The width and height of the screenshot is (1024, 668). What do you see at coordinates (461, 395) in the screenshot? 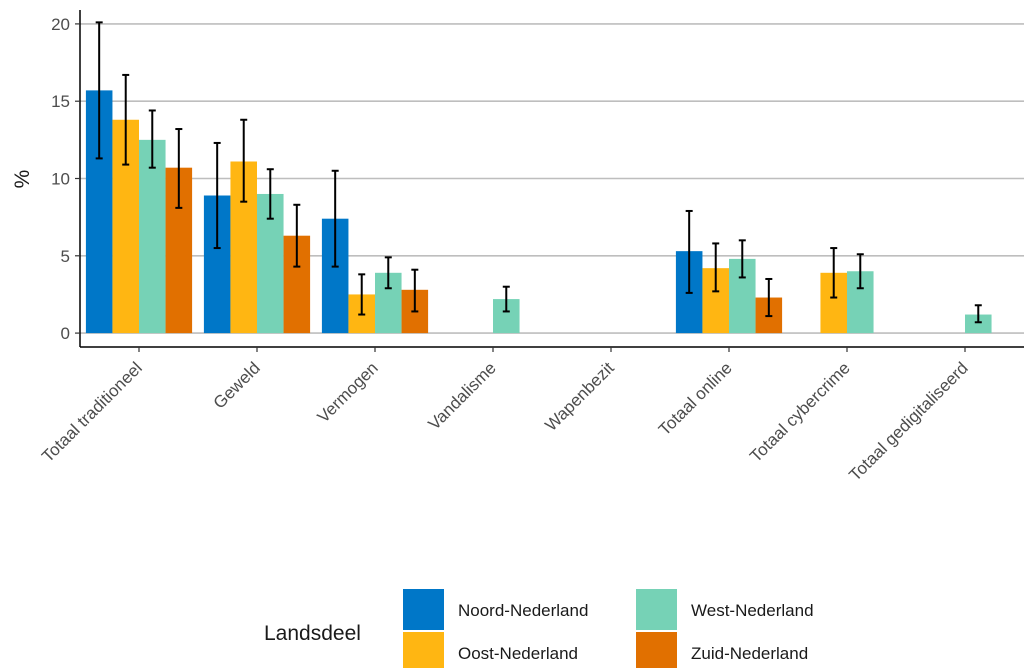
I see `x-tick-label: Vandalisme` at bounding box center [461, 395].